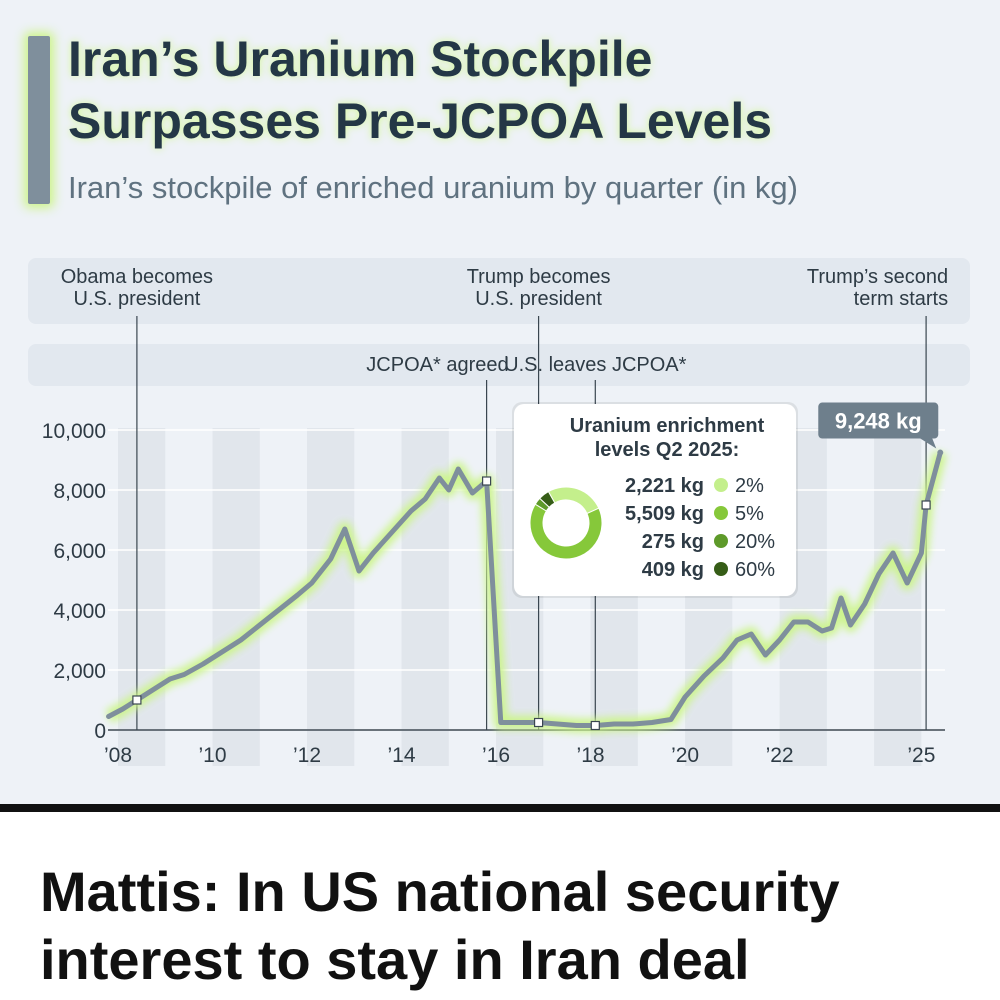 The height and width of the screenshot is (1000, 1000). What do you see at coordinates (749, 486) in the screenshot?
I see `inset-level-label: 2%` at bounding box center [749, 486].